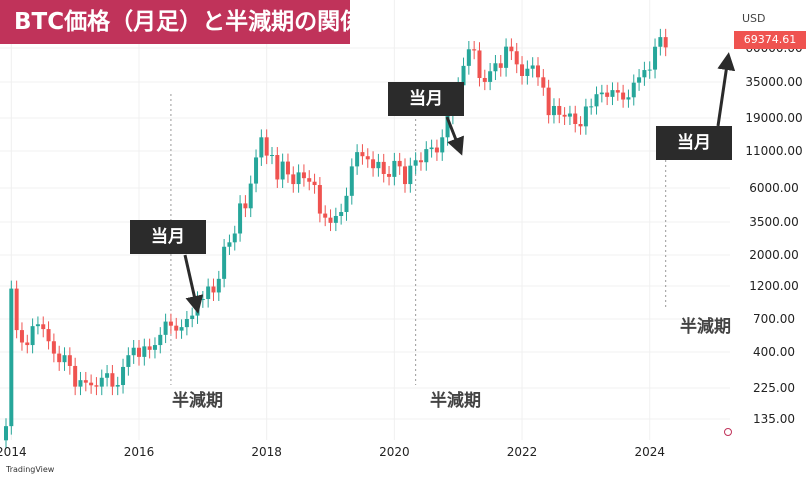  What do you see at coordinates (522, 452) in the screenshot?
I see `x-tick-label: 2022` at bounding box center [522, 452].